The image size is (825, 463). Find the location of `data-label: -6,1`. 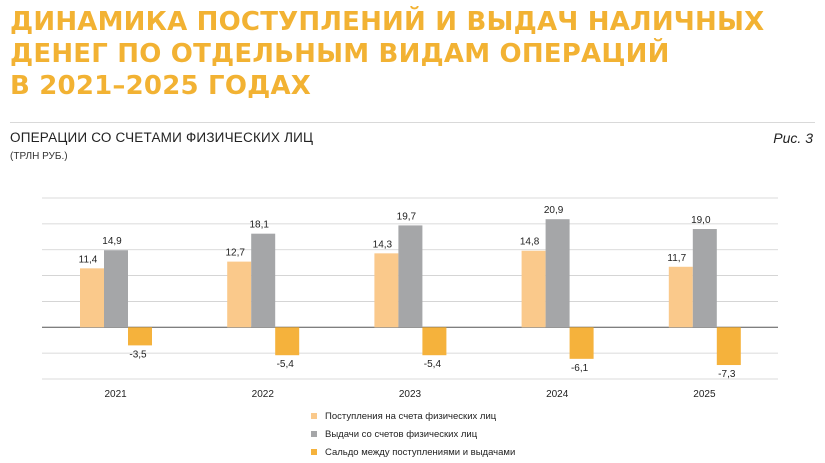

data-label: -6,1 is located at coordinates (580, 368).